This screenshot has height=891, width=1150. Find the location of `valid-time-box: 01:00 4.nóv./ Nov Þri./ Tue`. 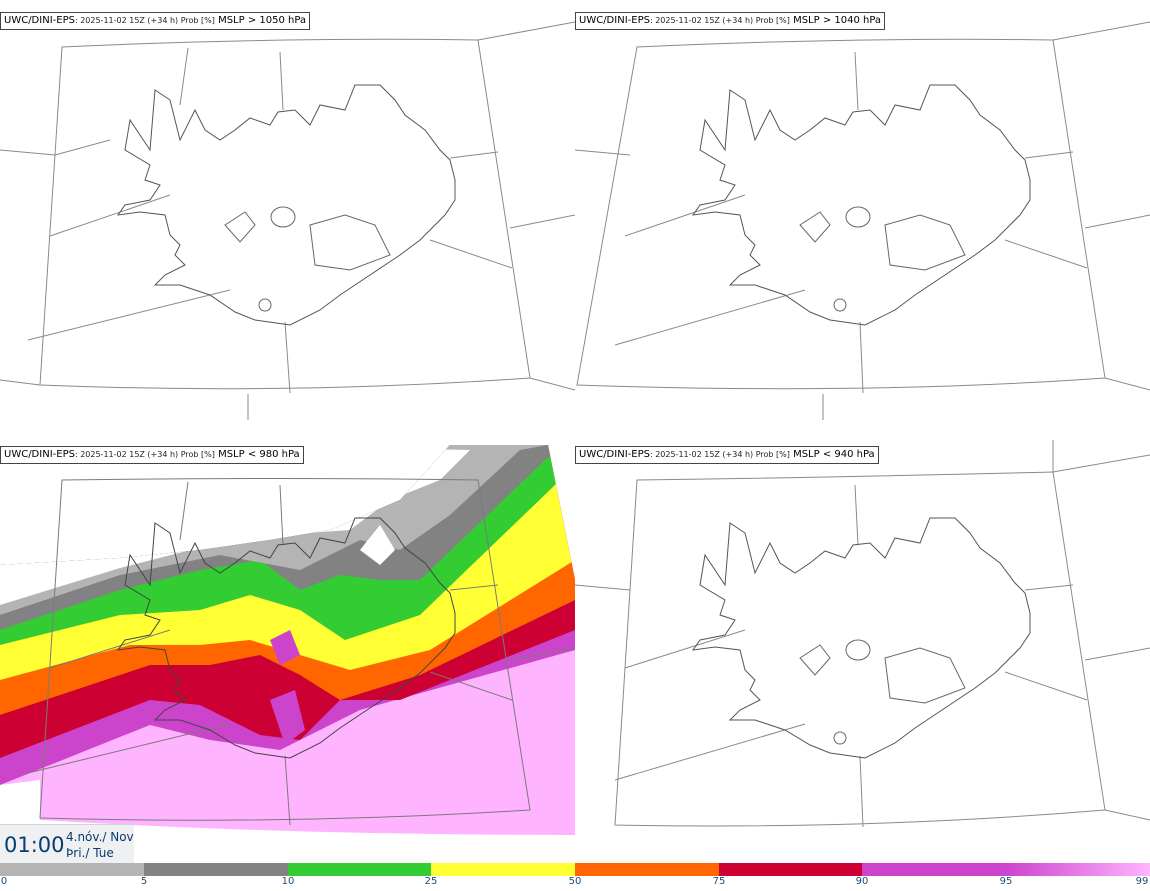

valid-time-box: 01:00 4.nóv./ Nov Þri./ Tue is located at coordinates (67, 844).